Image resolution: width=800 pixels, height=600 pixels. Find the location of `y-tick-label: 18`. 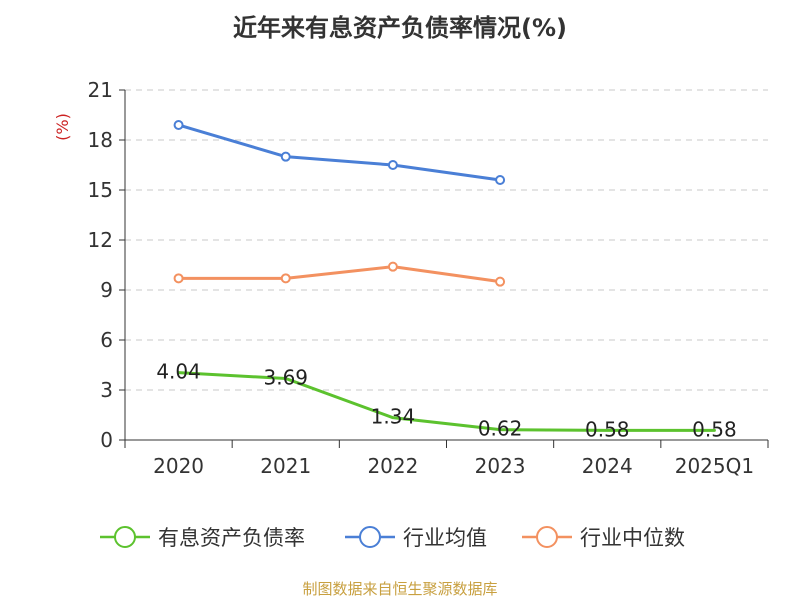

y-tick-label: 18 is located at coordinates (100, 140).